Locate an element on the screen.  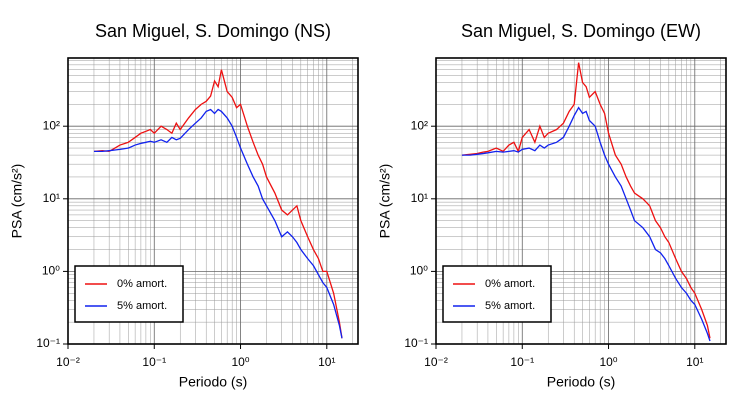
chart-title: San Miguel, S. Domingo (EW) is located at coordinates (581, 31).